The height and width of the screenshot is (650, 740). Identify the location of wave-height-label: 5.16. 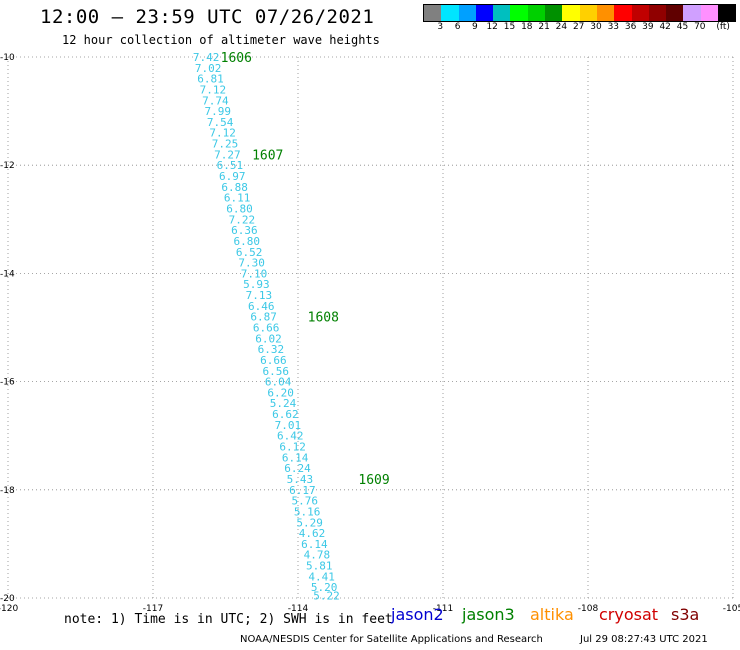
(307, 511).